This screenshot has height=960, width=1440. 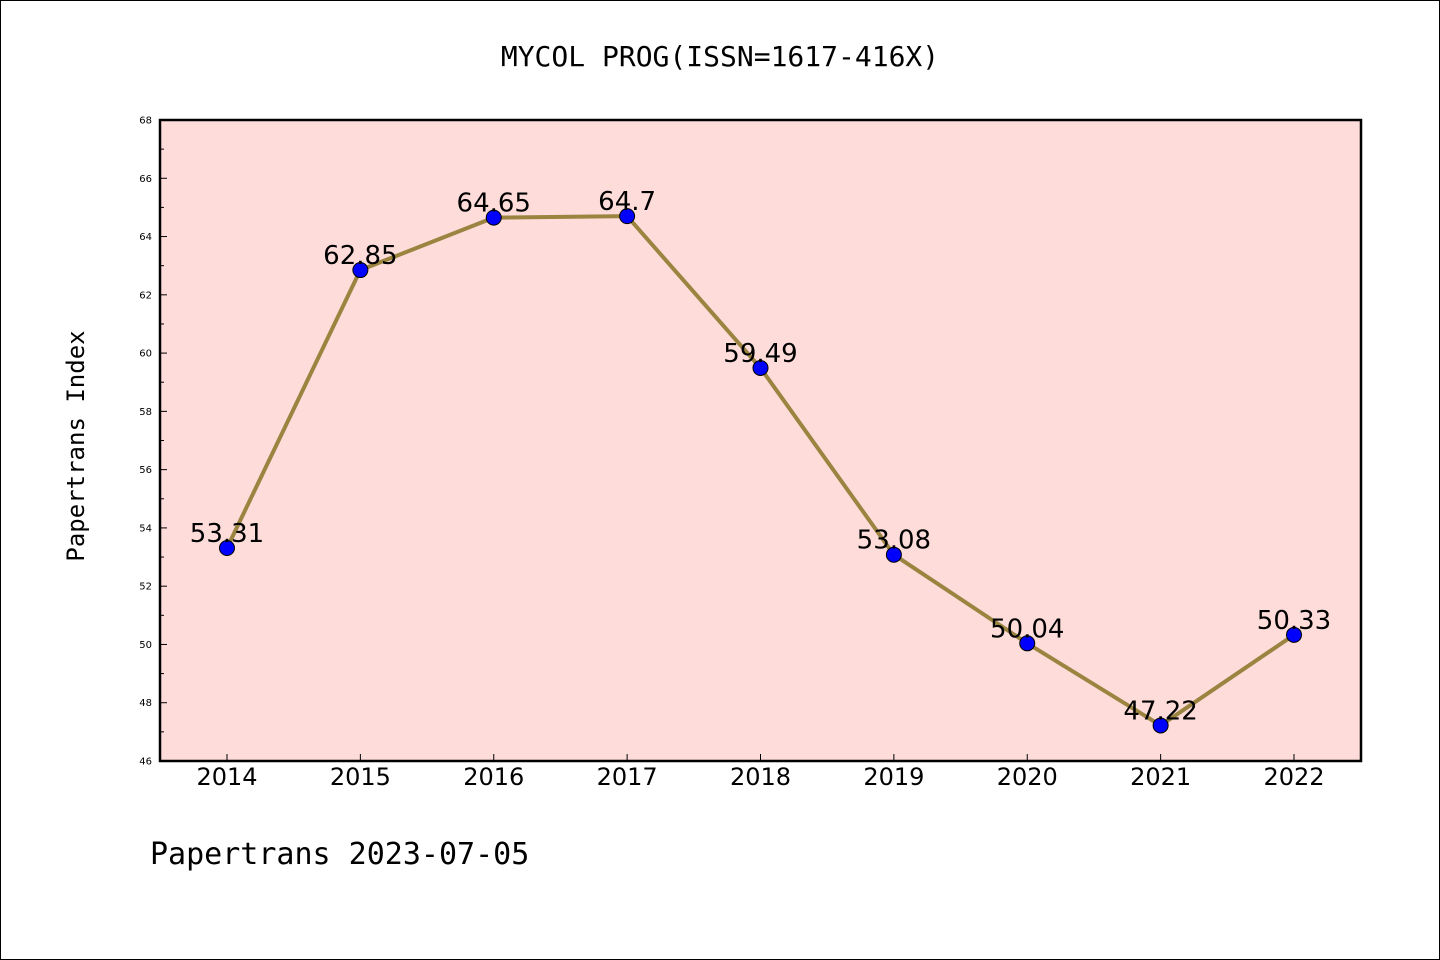 I want to click on y-tick-label: 54, so click(x=145, y=528).